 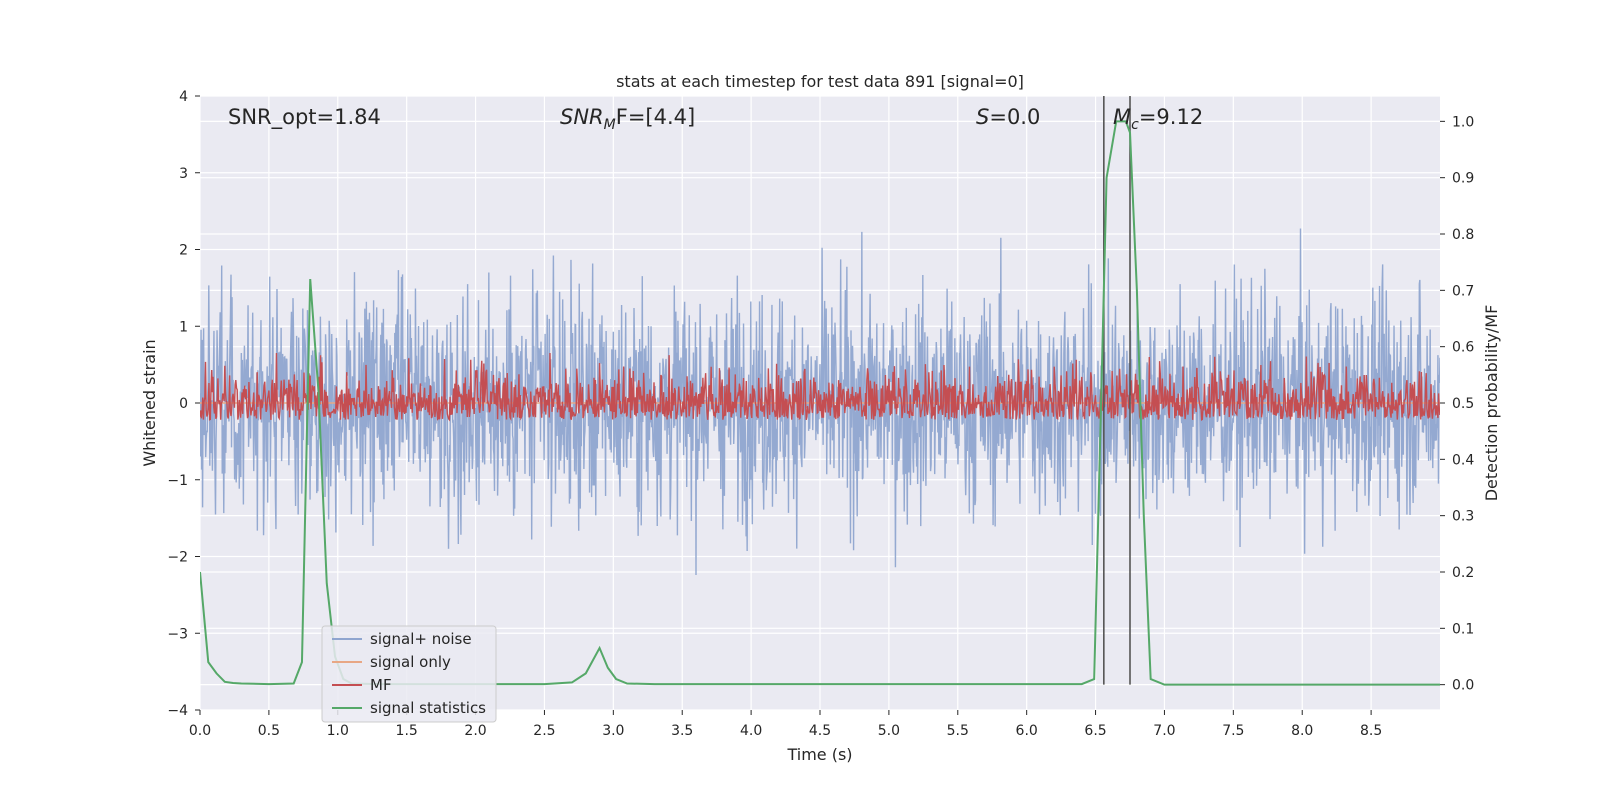 What do you see at coordinates (183, 174) in the screenshot?
I see `y-tick-label: 3` at bounding box center [183, 174].